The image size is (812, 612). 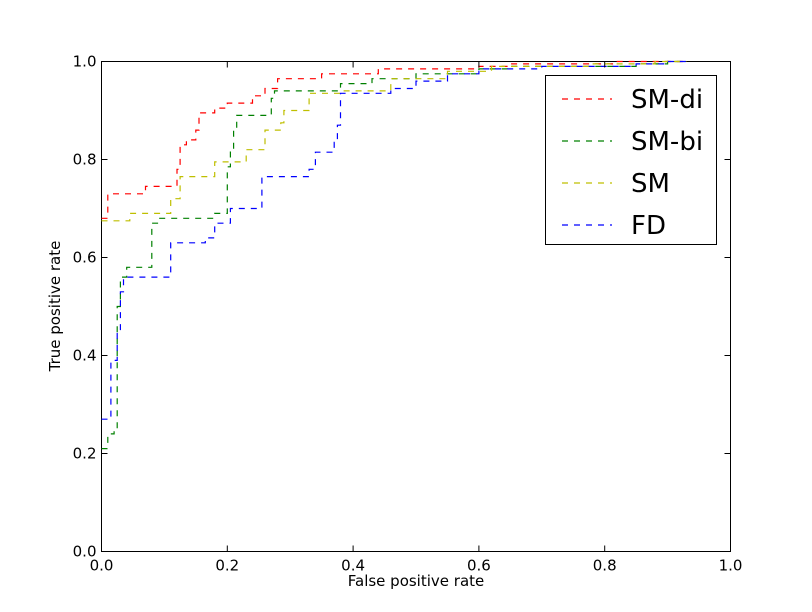 What do you see at coordinates (353, 566) in the screenshot?
I see `x-tick-label: 0.4` at bounding box center [353, 566].